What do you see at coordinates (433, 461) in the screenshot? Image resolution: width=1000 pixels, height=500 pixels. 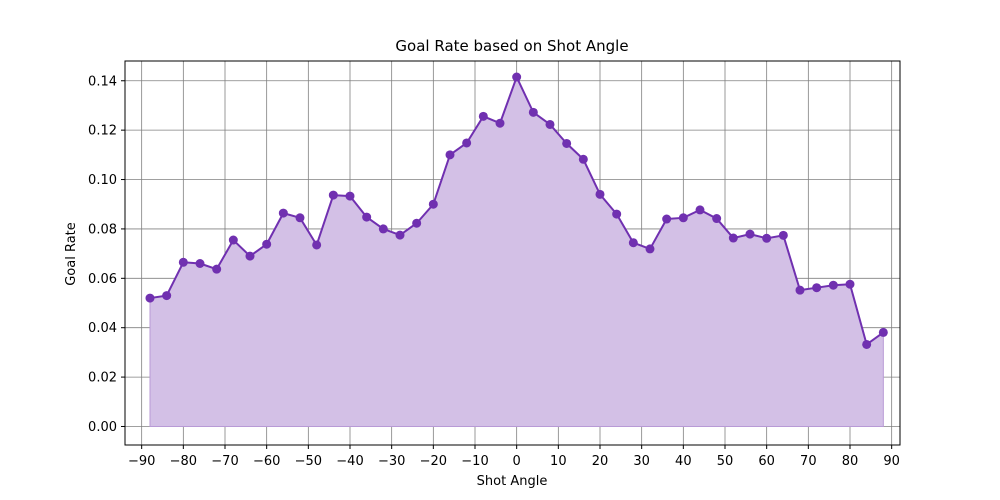 I see `x-tick-label: −20` at bounding box center [433, 461].